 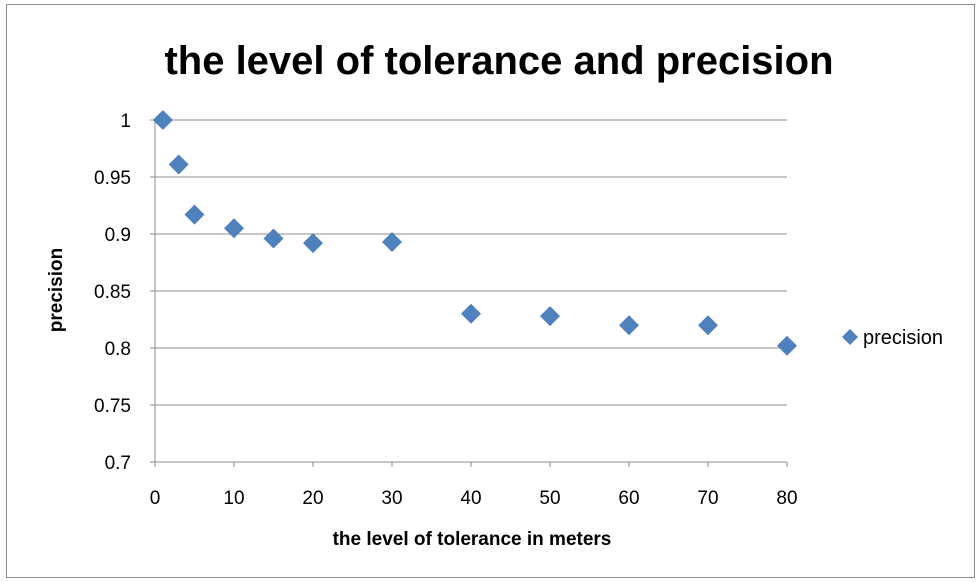 I want to click on y-tick-label: 0.9, so click(x=118, y=235).